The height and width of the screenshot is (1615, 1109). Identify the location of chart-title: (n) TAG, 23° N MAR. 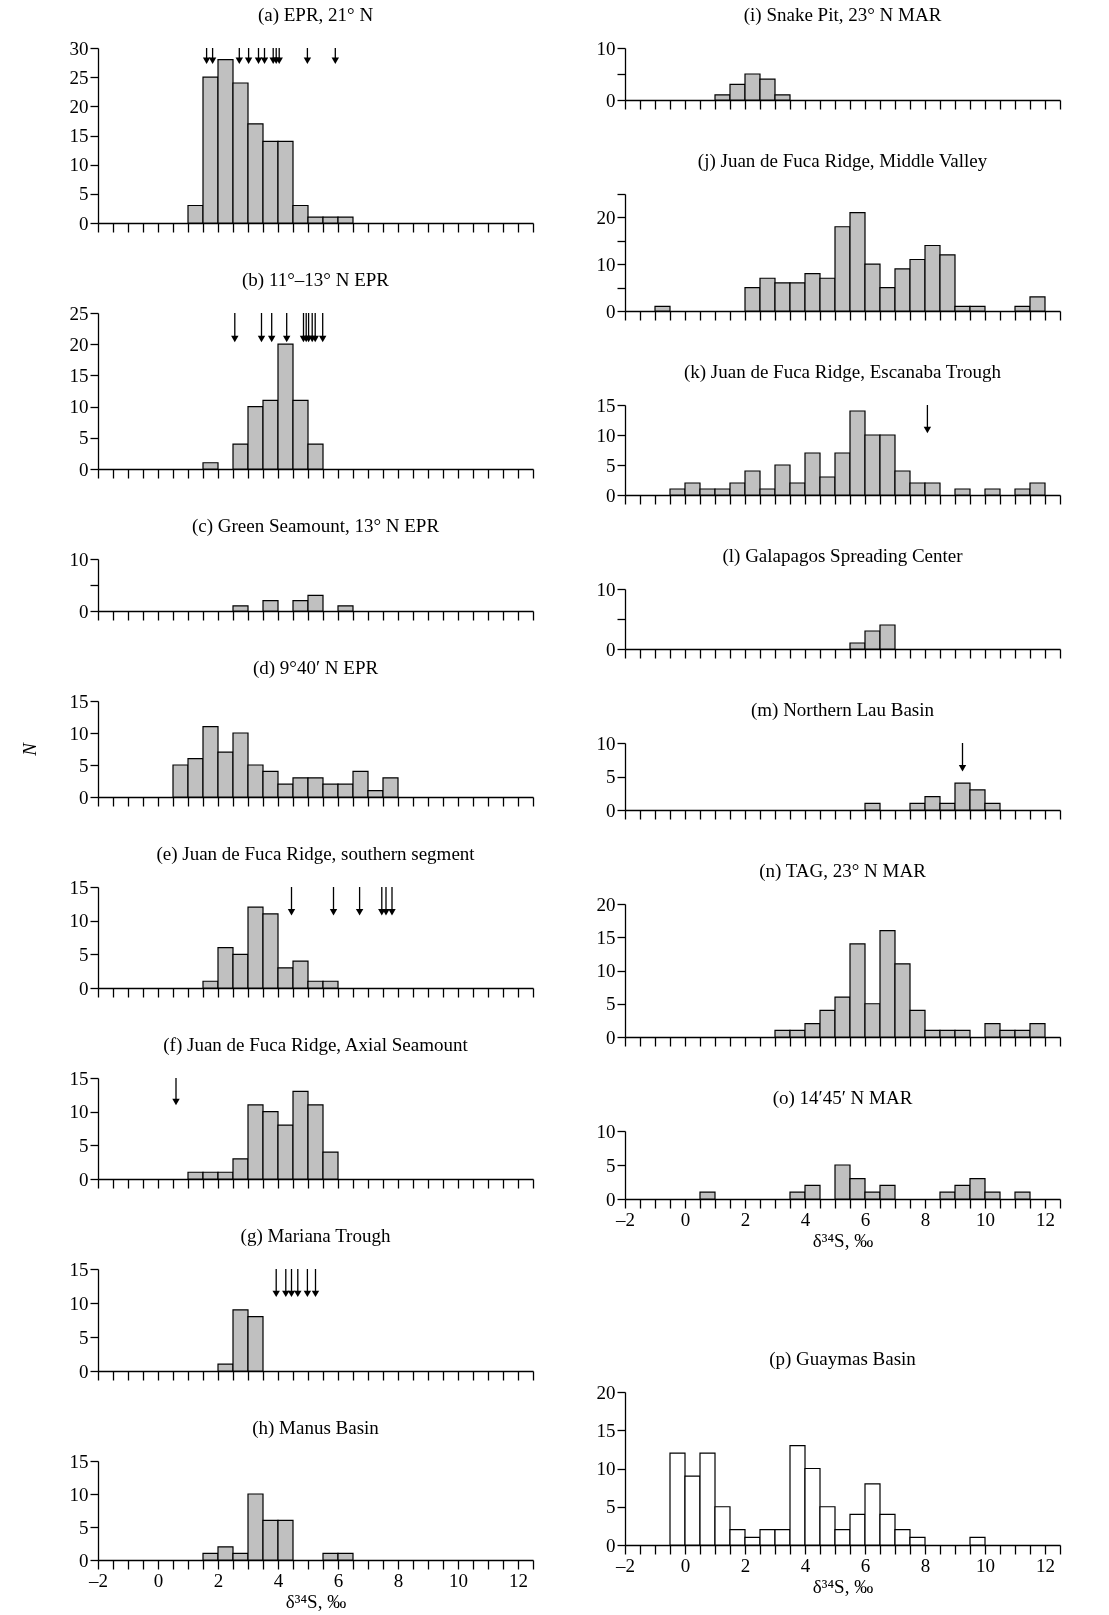
(843, 871).